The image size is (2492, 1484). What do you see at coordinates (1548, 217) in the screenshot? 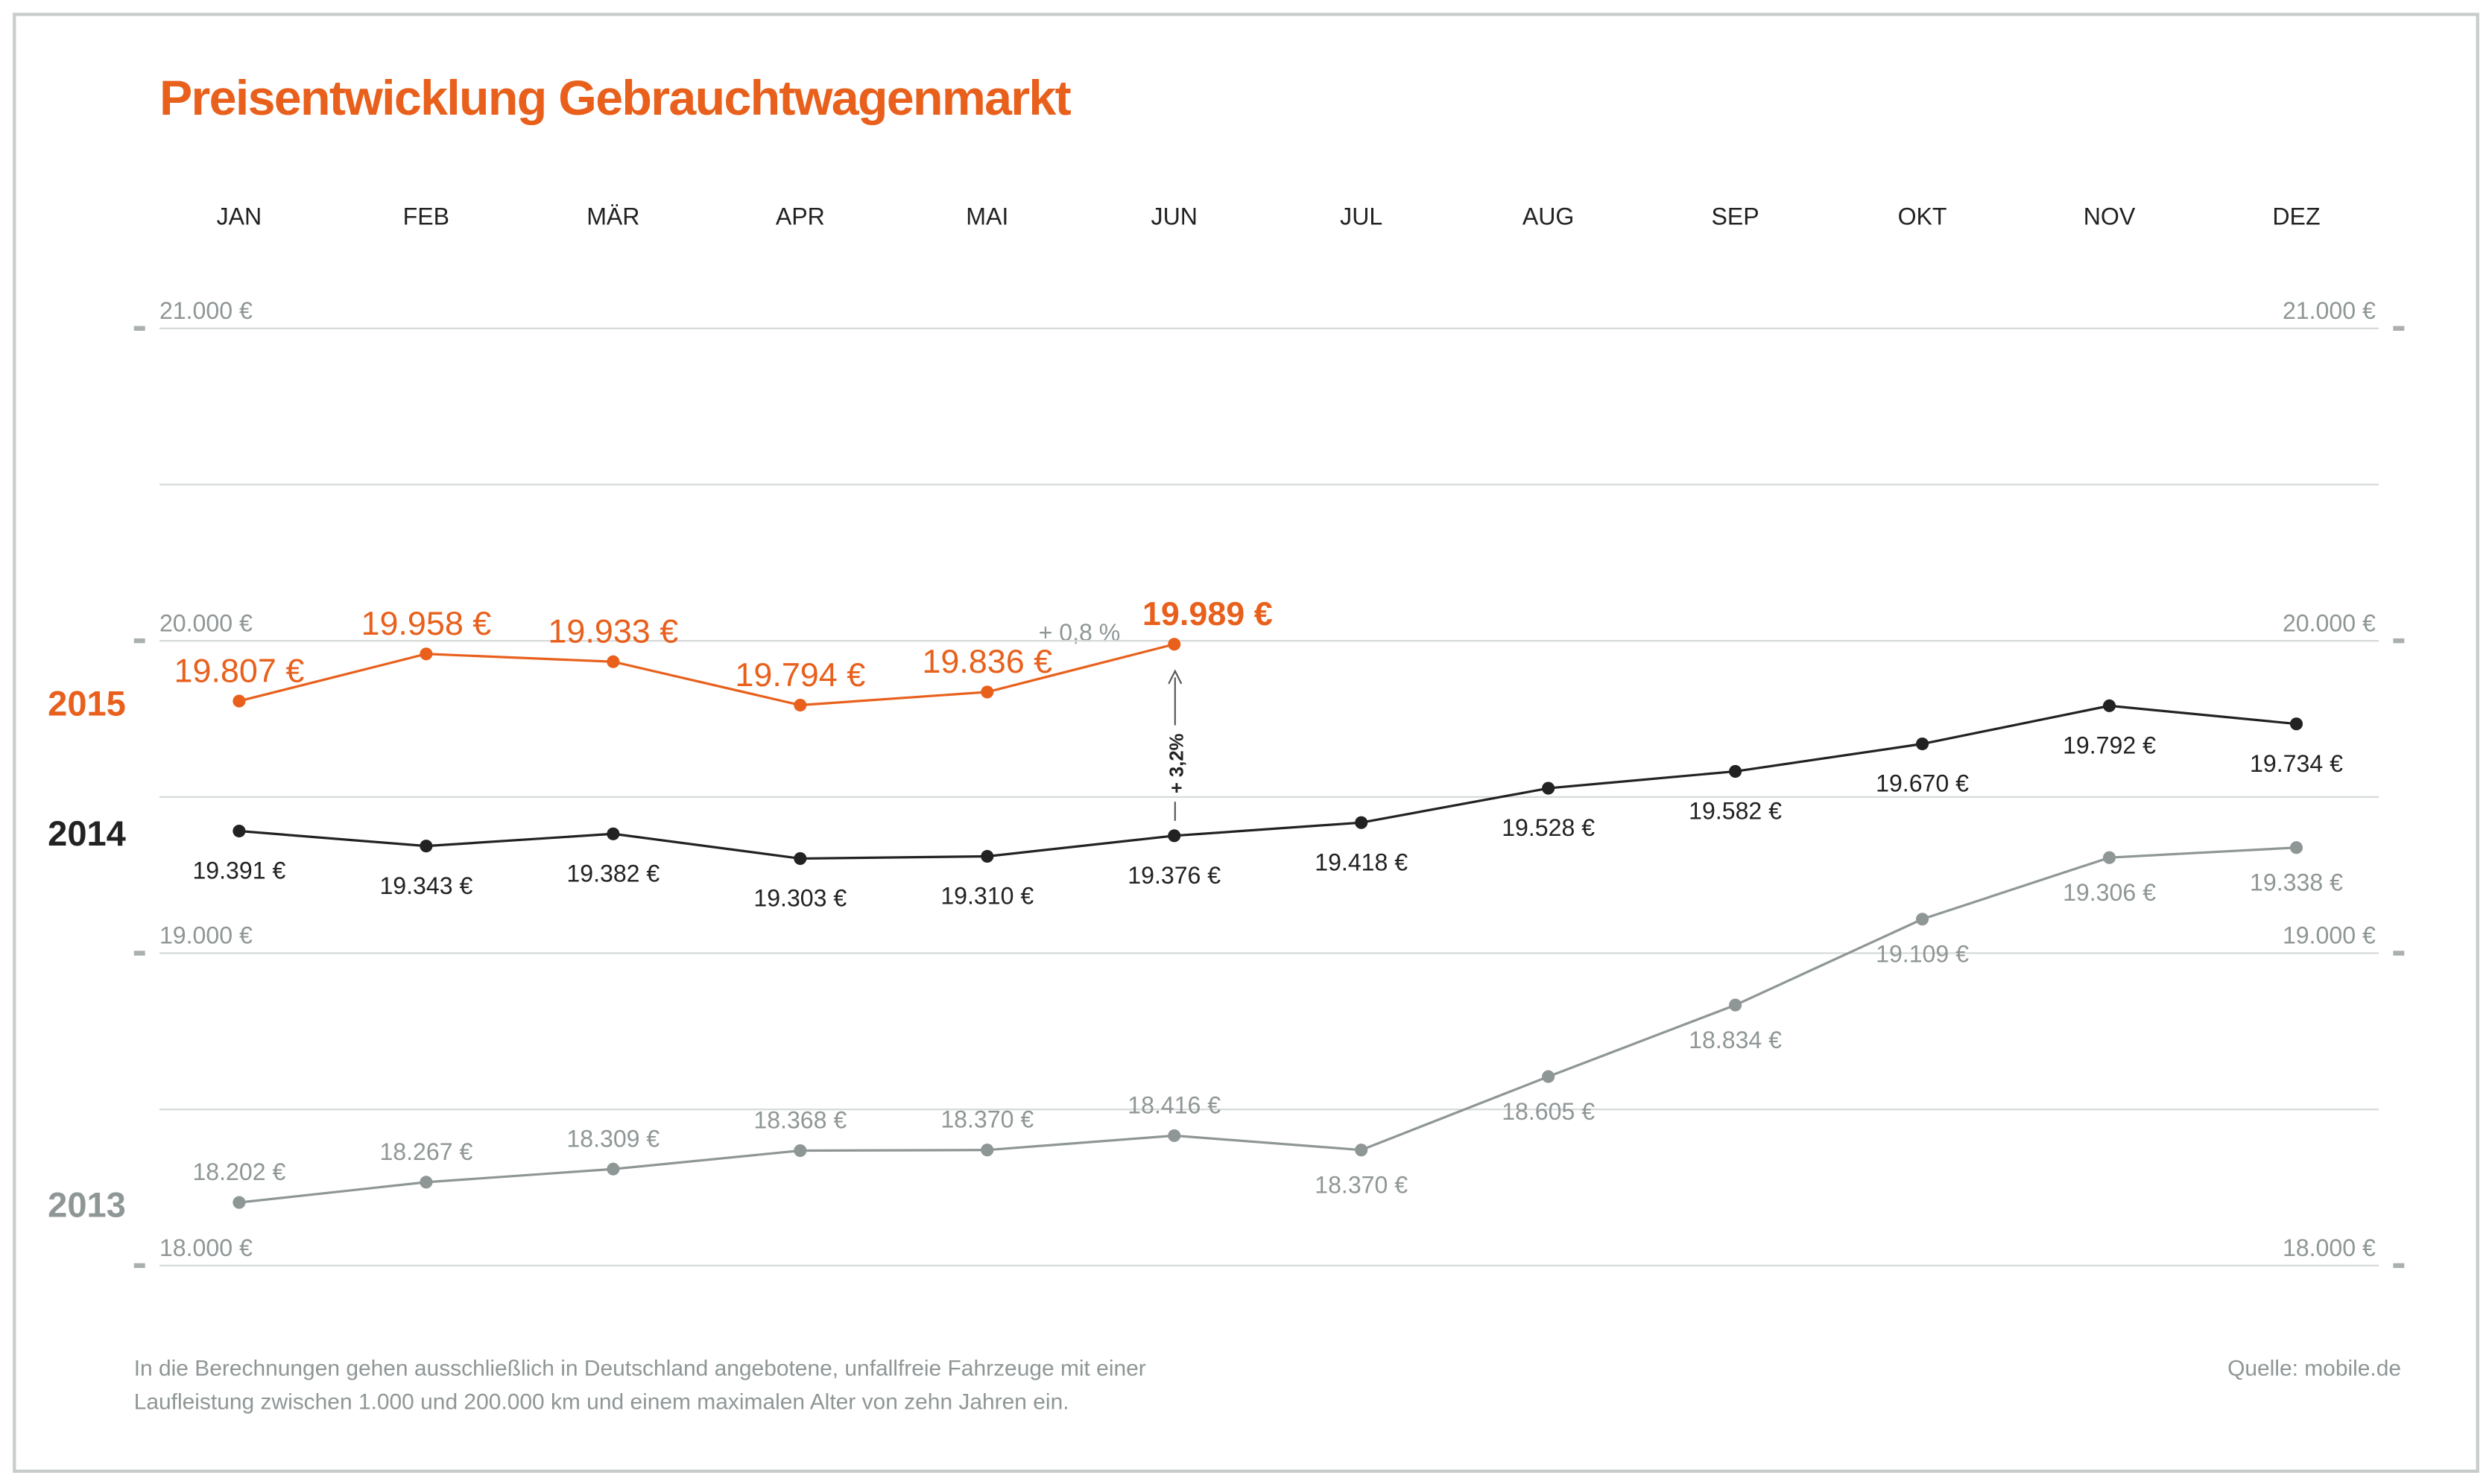
I see `x-tick-label: AUG` at bounding box center [1548, 217].